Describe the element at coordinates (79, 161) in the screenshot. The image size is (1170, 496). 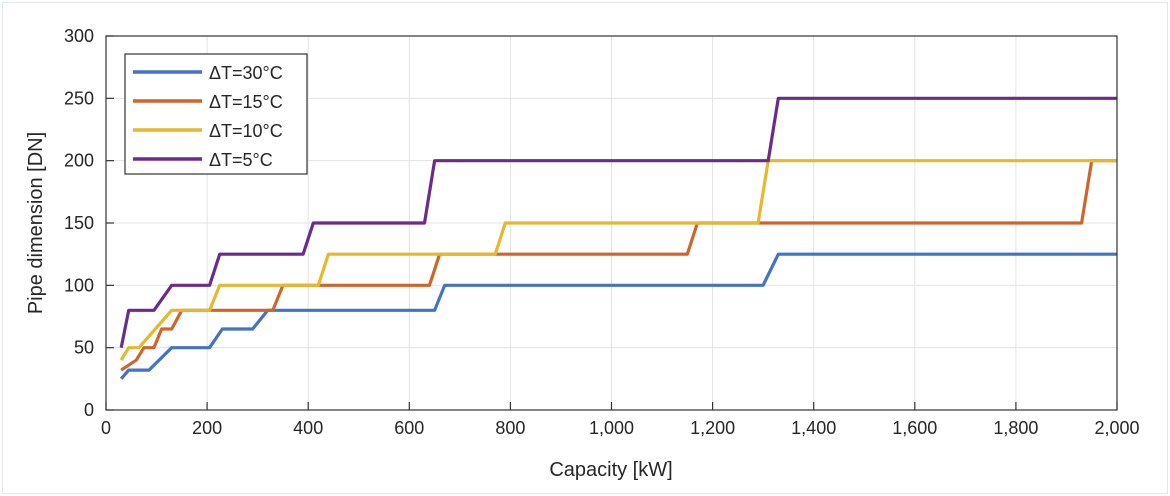
I see `y-tick-label: 200` at that location.